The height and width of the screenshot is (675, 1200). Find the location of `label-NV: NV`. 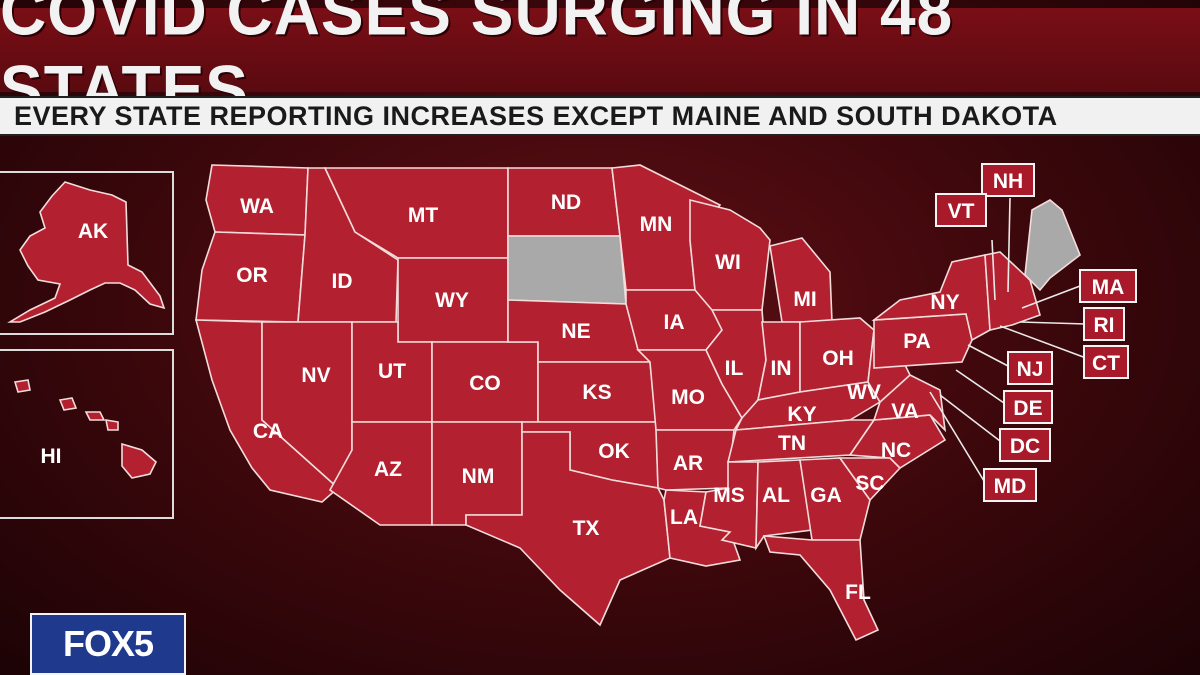

label-NV: NV is located at coordinates (315, 375).